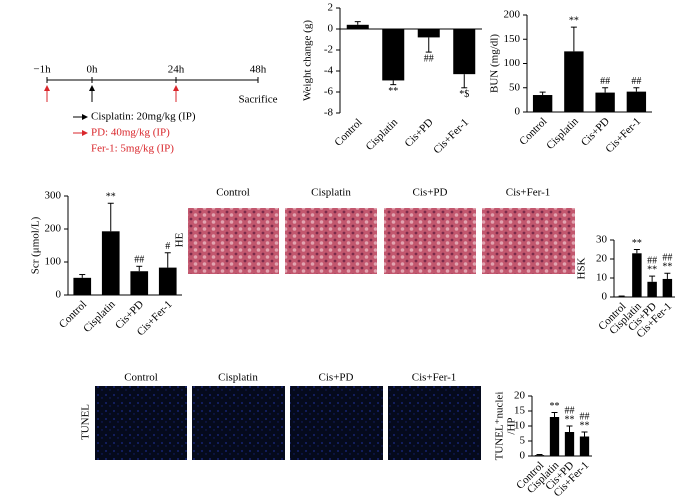 The image size is (687, 499). What do you see at coordinates (329, 92) in the screenshot?
I see `y-tick-label: -6` at bounding box center [329, 92].